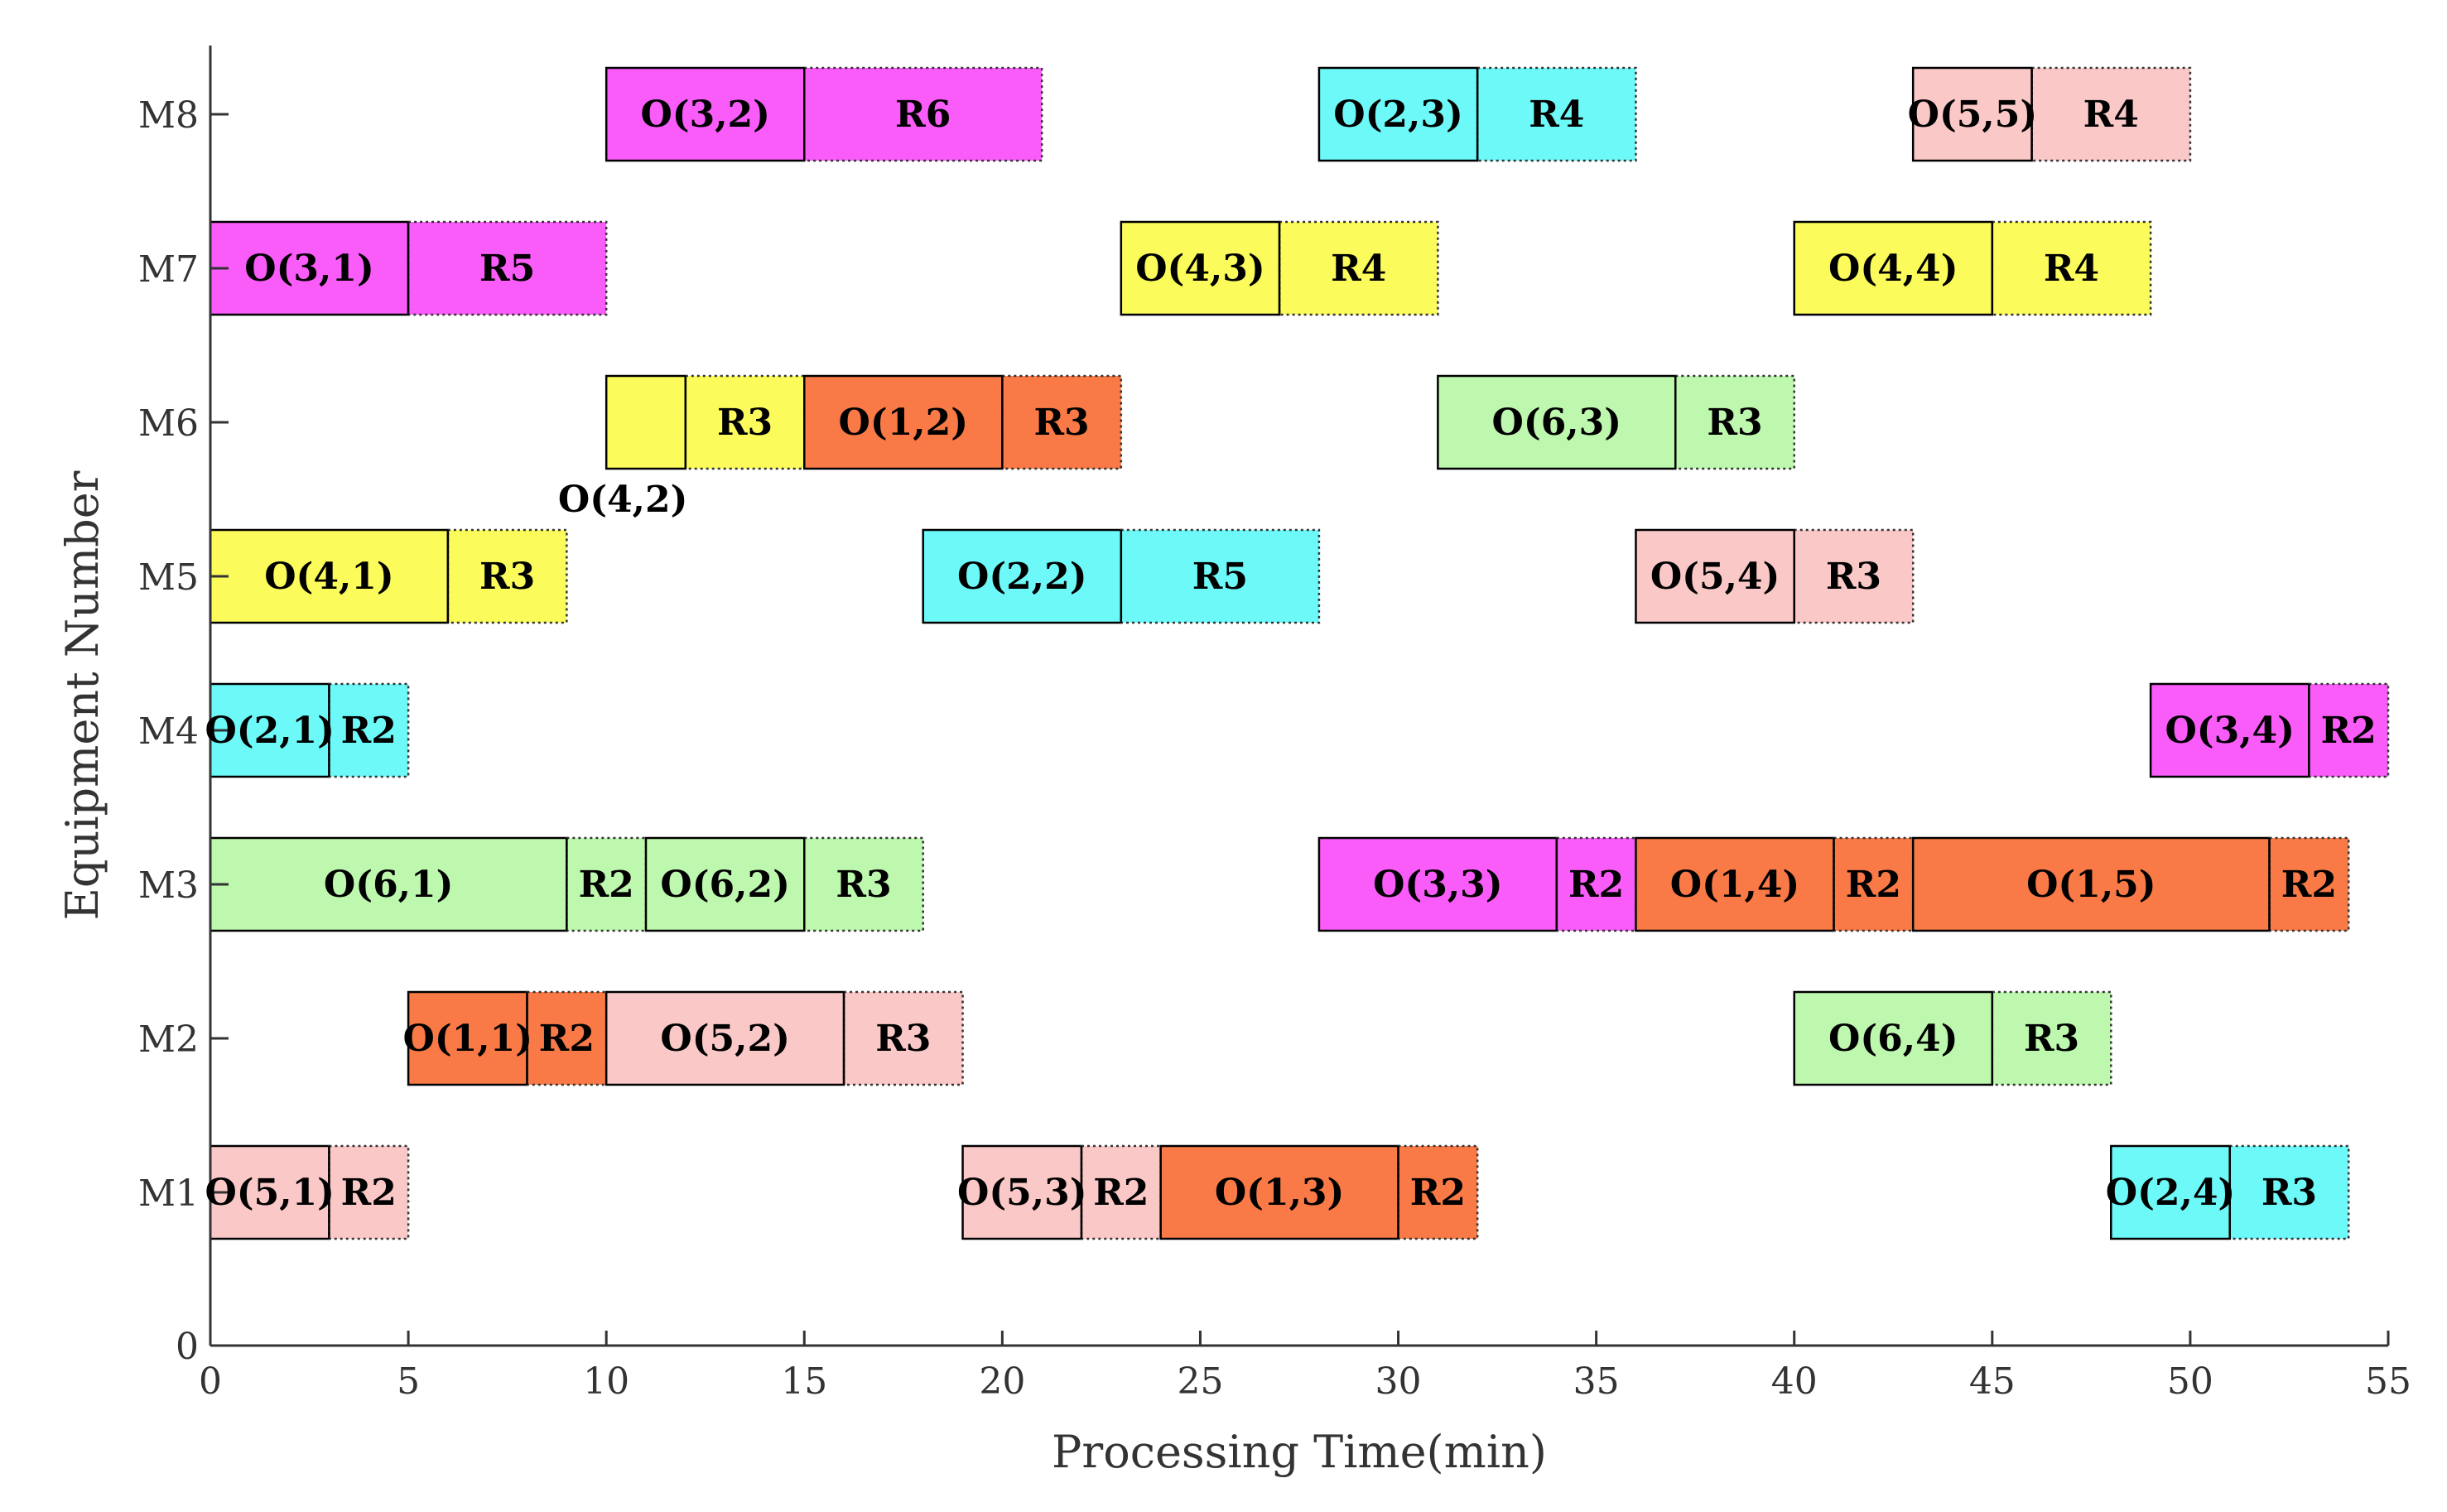 Image resolution: width=2447 pixels, height=1512 pixels. I want to click on operation-label: O(3,1), so click(309, 269).